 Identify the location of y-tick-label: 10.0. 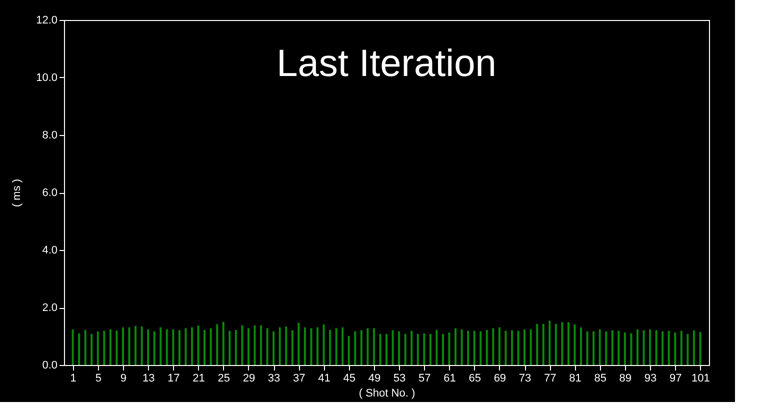
(47, 78).